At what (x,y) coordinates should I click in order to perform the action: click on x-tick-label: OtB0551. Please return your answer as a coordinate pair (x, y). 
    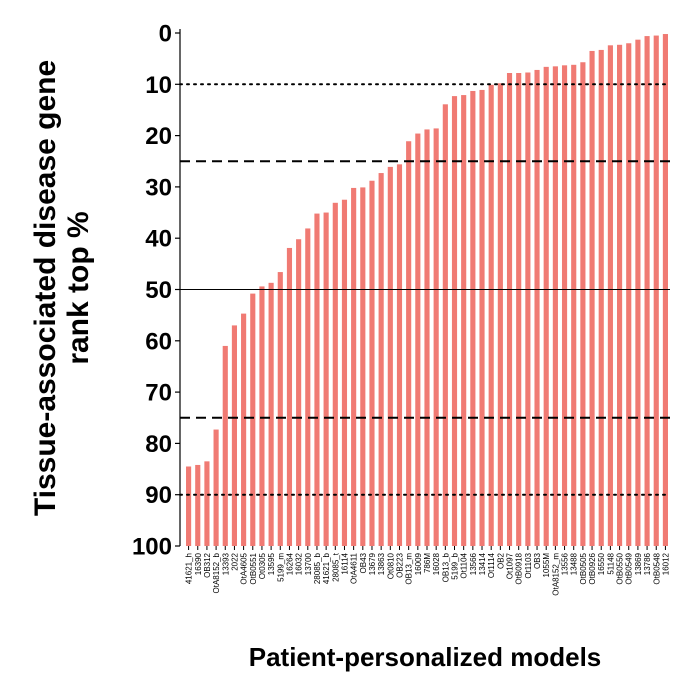
    Looking at the image, I should click on (253, 568).